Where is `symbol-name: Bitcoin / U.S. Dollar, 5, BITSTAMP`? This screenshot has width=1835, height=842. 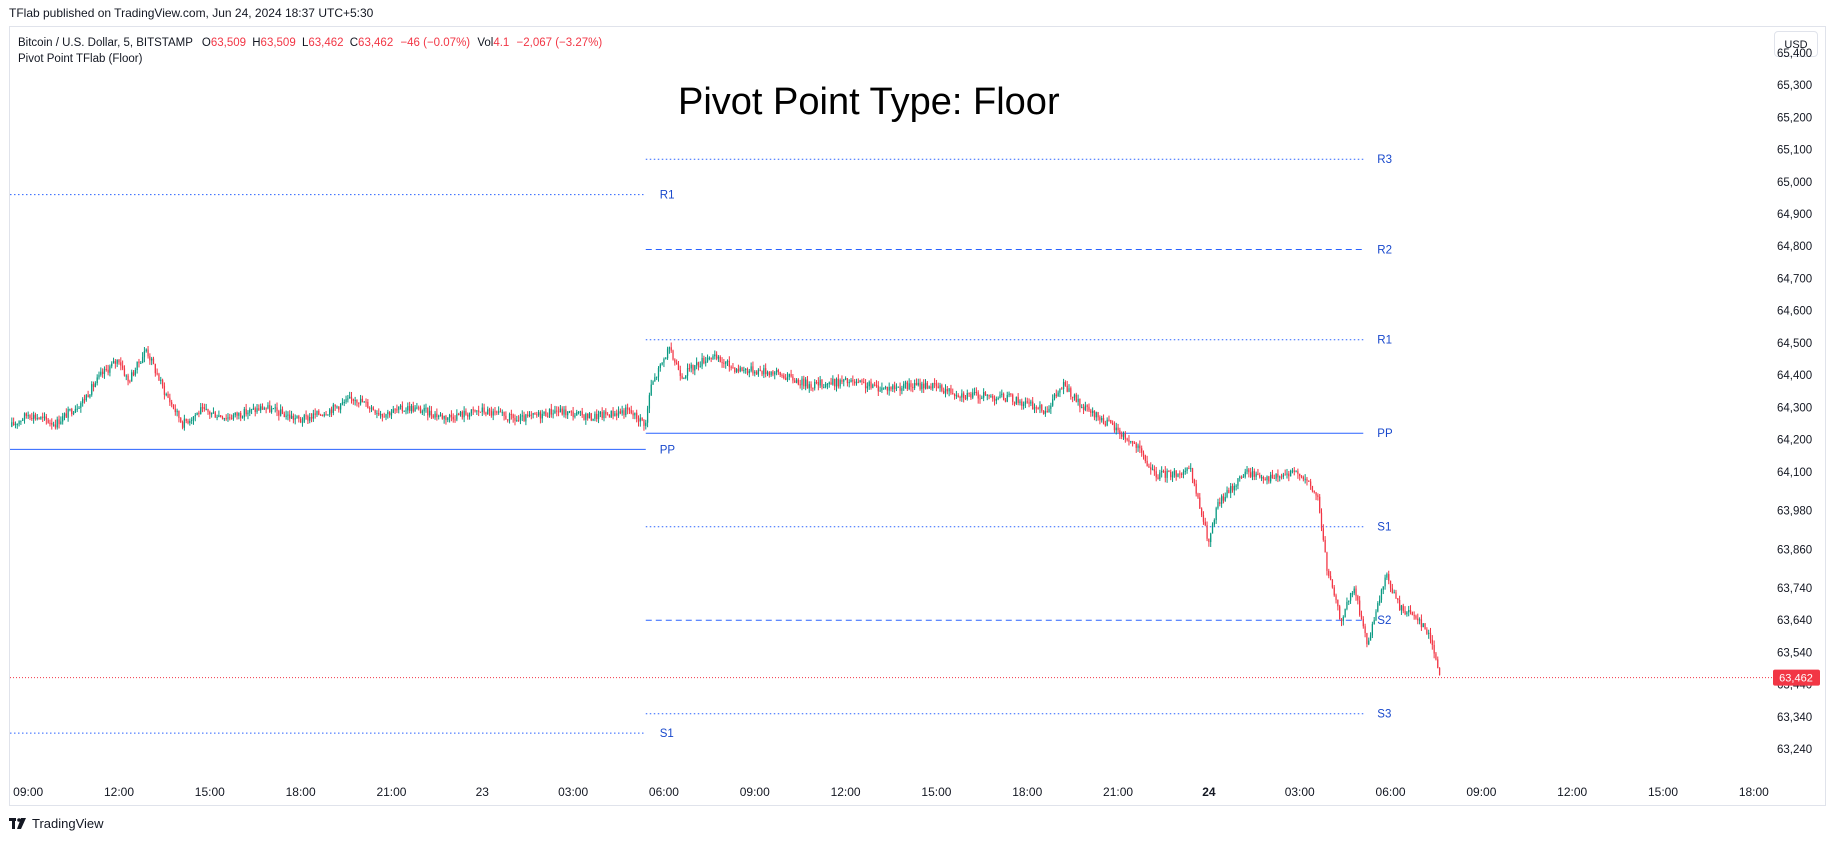
symbol-name: Bitcoin / U.S. Dollar, 5, BITSTAMP is located at coordinates (105, 43).